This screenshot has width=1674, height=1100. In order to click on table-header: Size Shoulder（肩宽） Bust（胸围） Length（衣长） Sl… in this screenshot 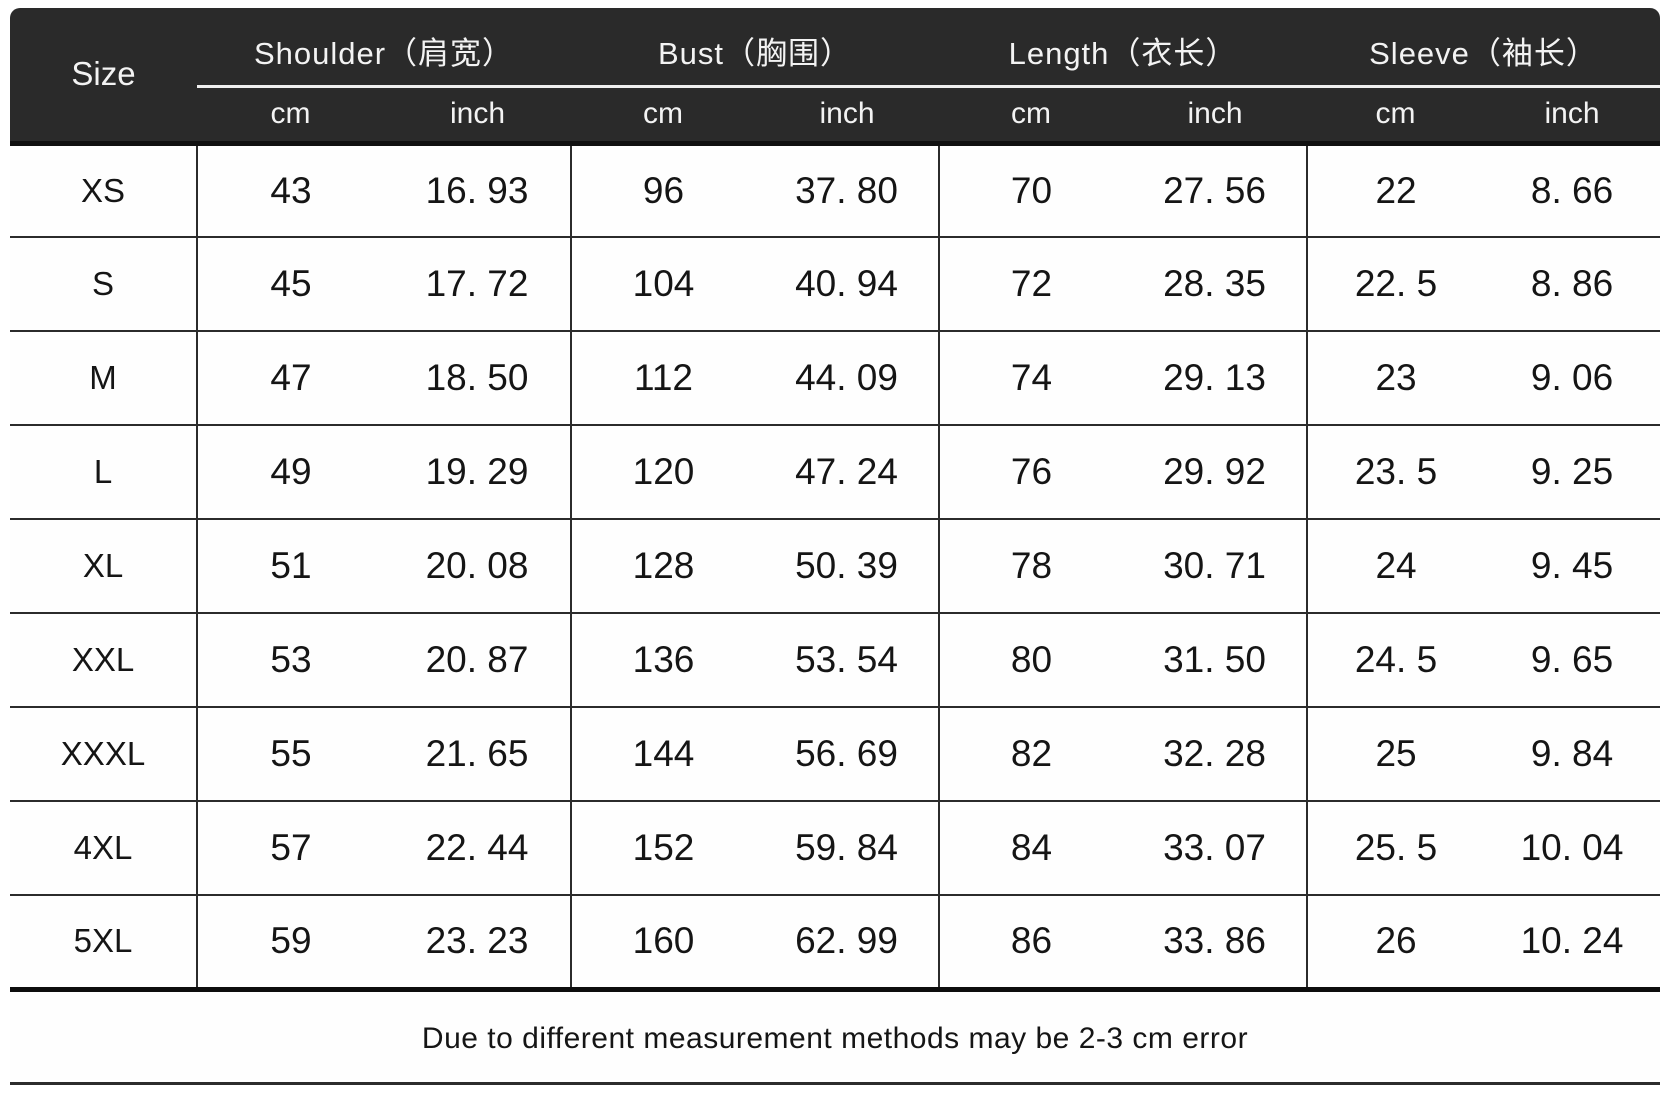, I will do `click(835, 77)`.